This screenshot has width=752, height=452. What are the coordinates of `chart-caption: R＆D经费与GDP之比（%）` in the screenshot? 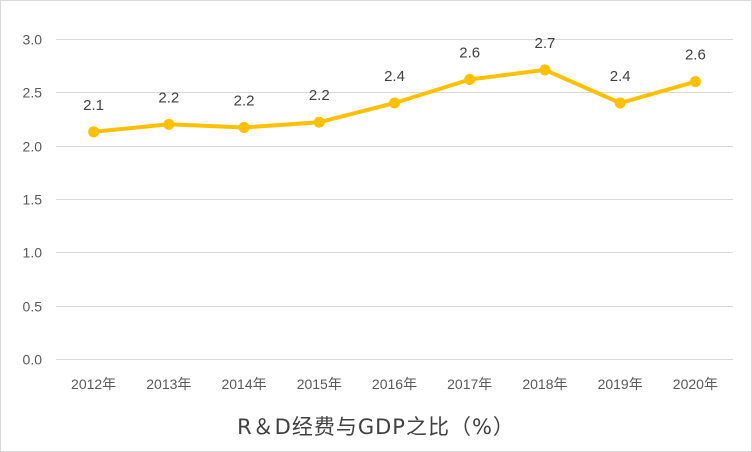 It's located at (376, 427).